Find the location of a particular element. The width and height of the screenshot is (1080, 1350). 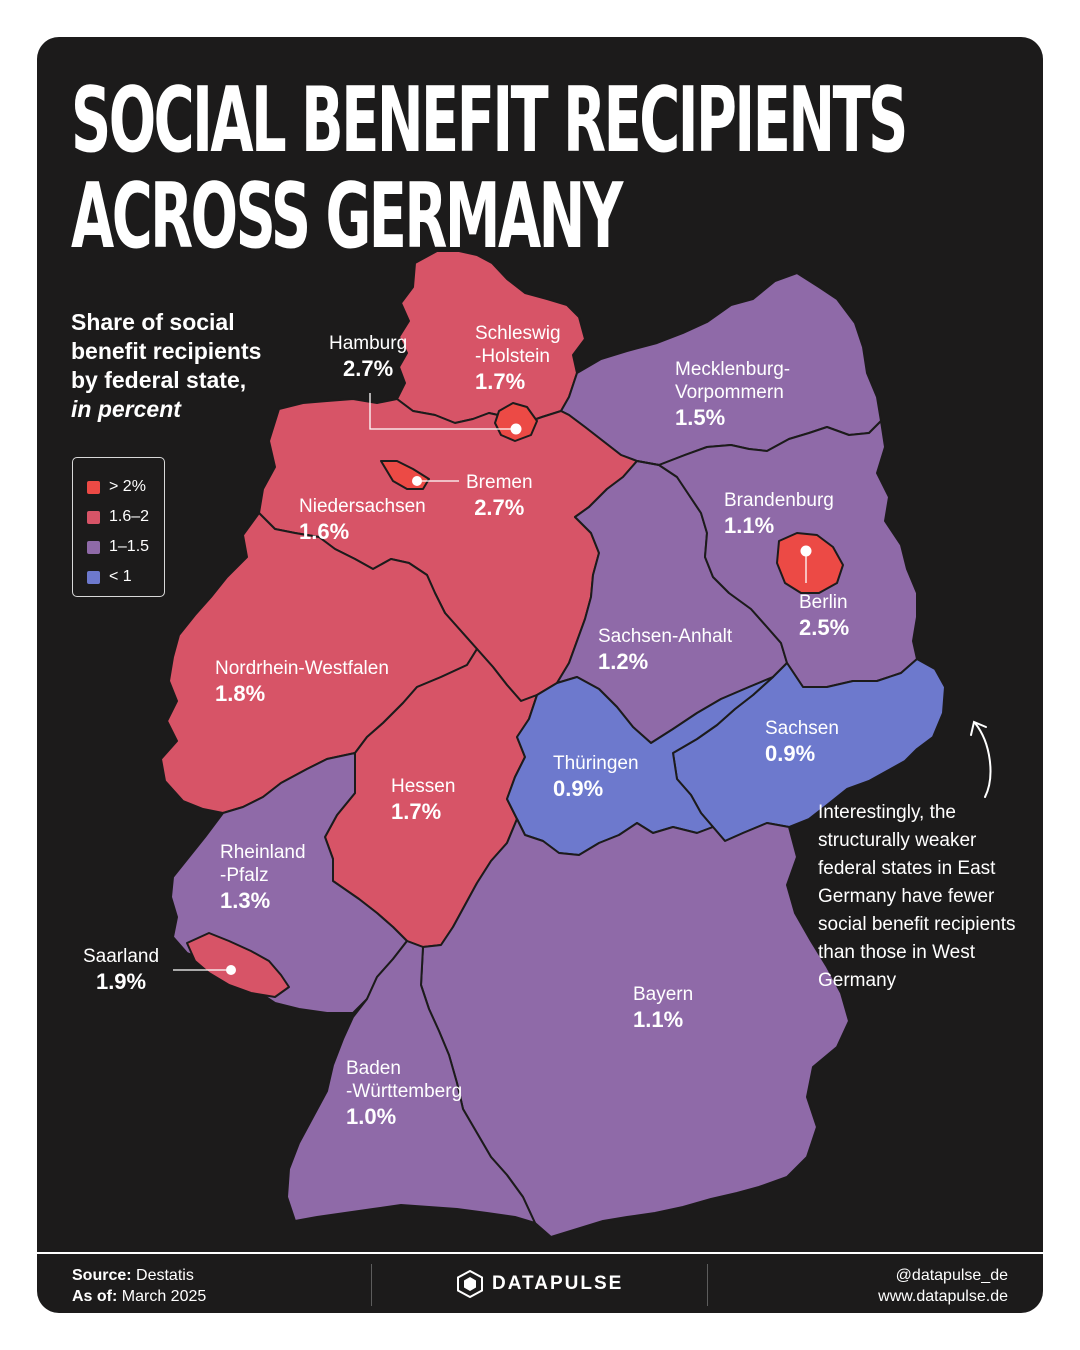

state-name: Berlin is located at coordinates (823, 602).